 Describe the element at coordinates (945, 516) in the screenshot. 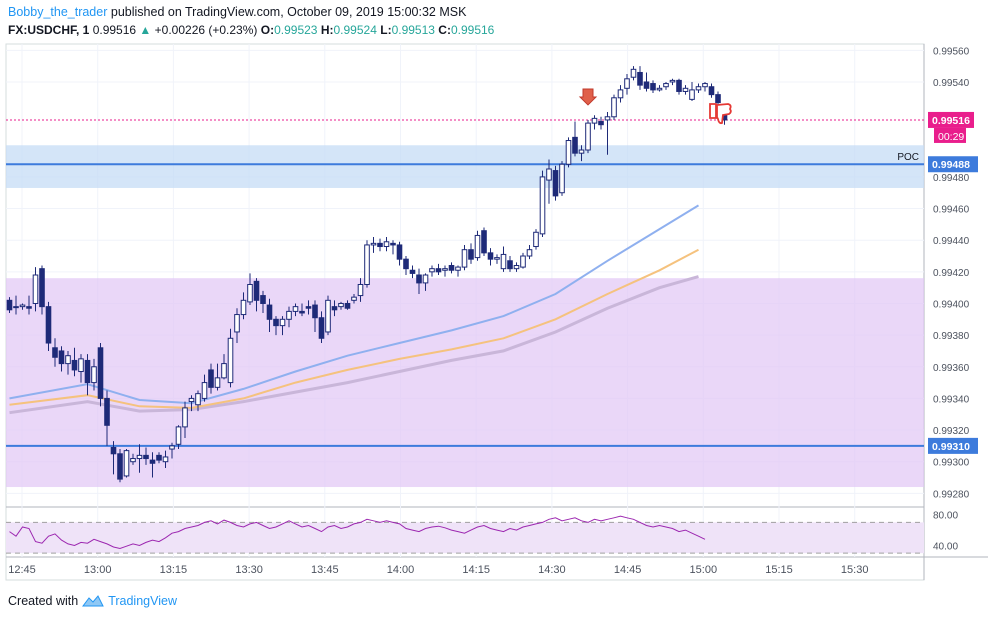

I see `rsi-tick-label: 80.00` at that location.